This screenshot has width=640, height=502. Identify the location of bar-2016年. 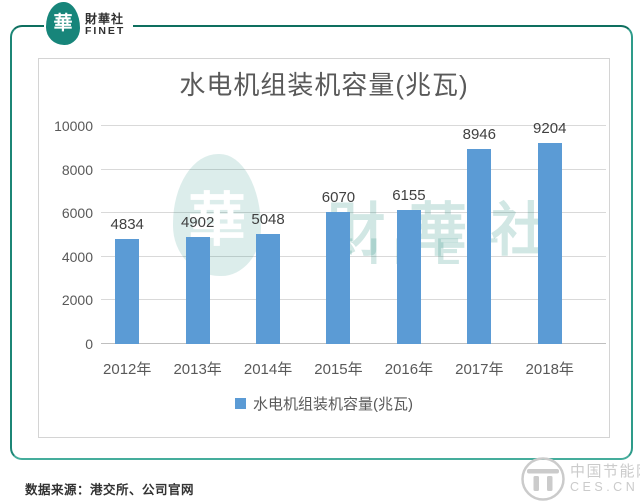
(408, 276).